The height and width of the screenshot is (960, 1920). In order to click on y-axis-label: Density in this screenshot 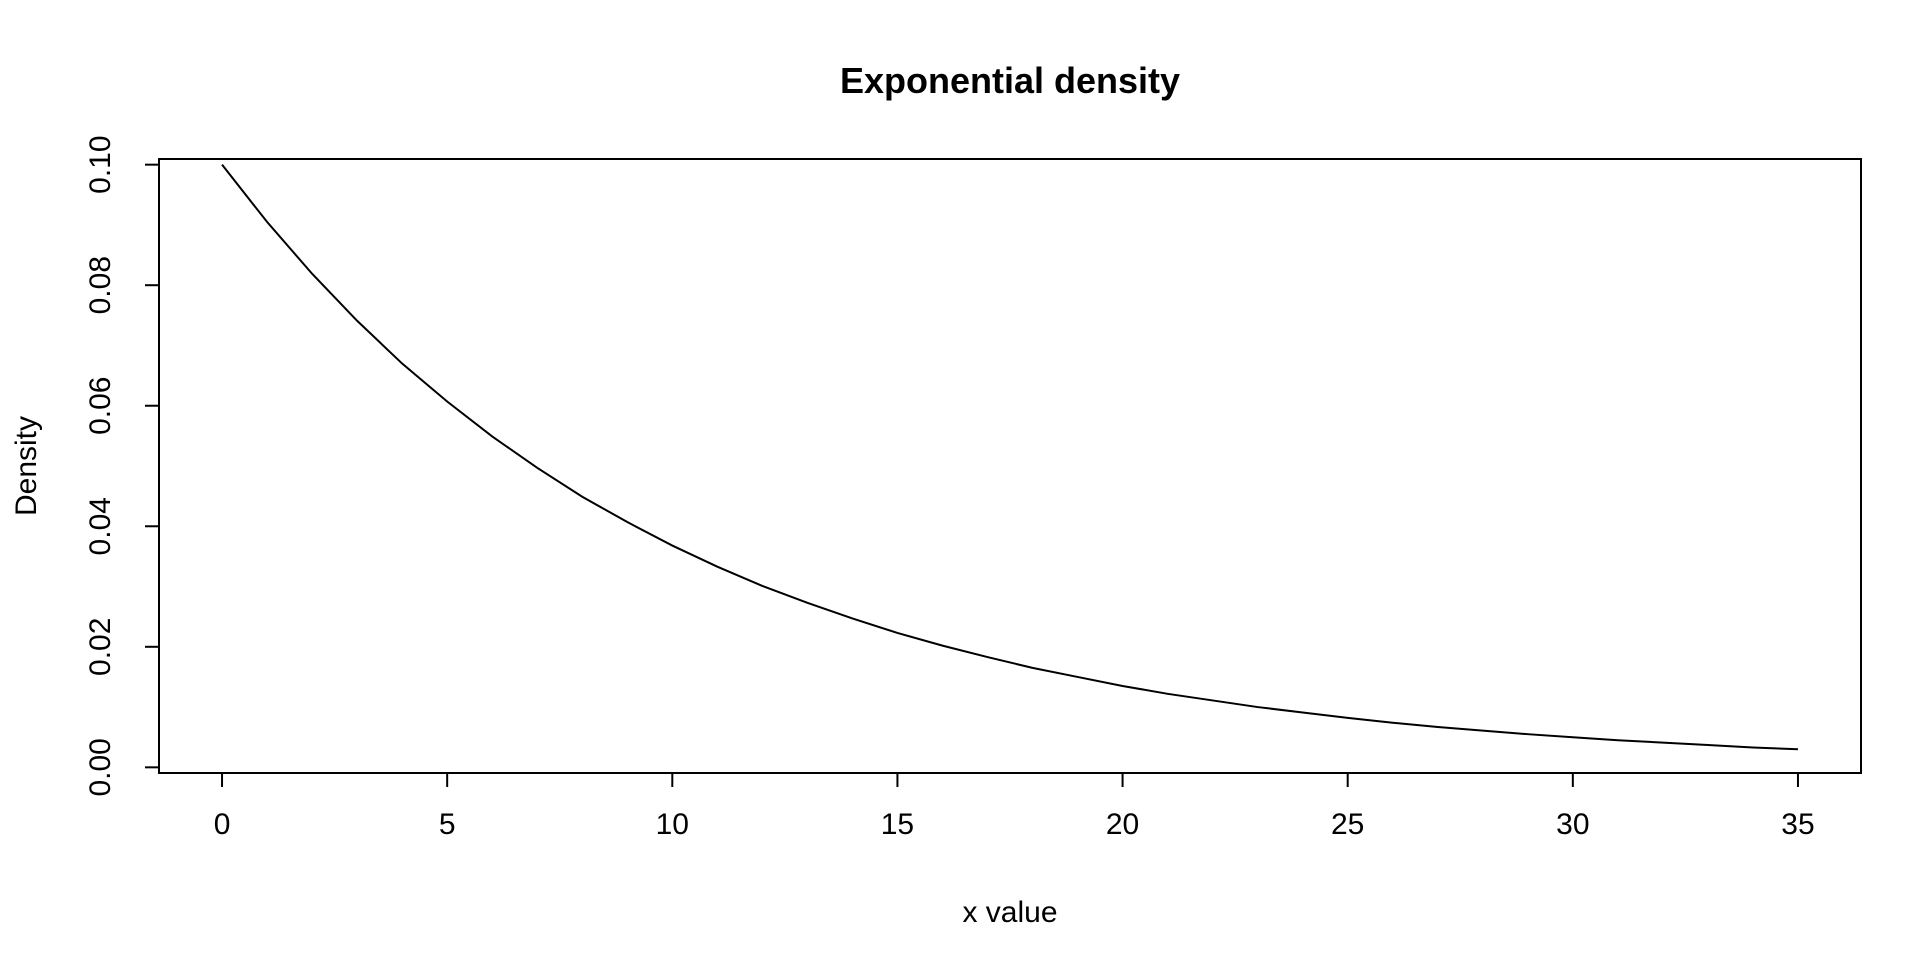, I will do `click(26, 466)`.